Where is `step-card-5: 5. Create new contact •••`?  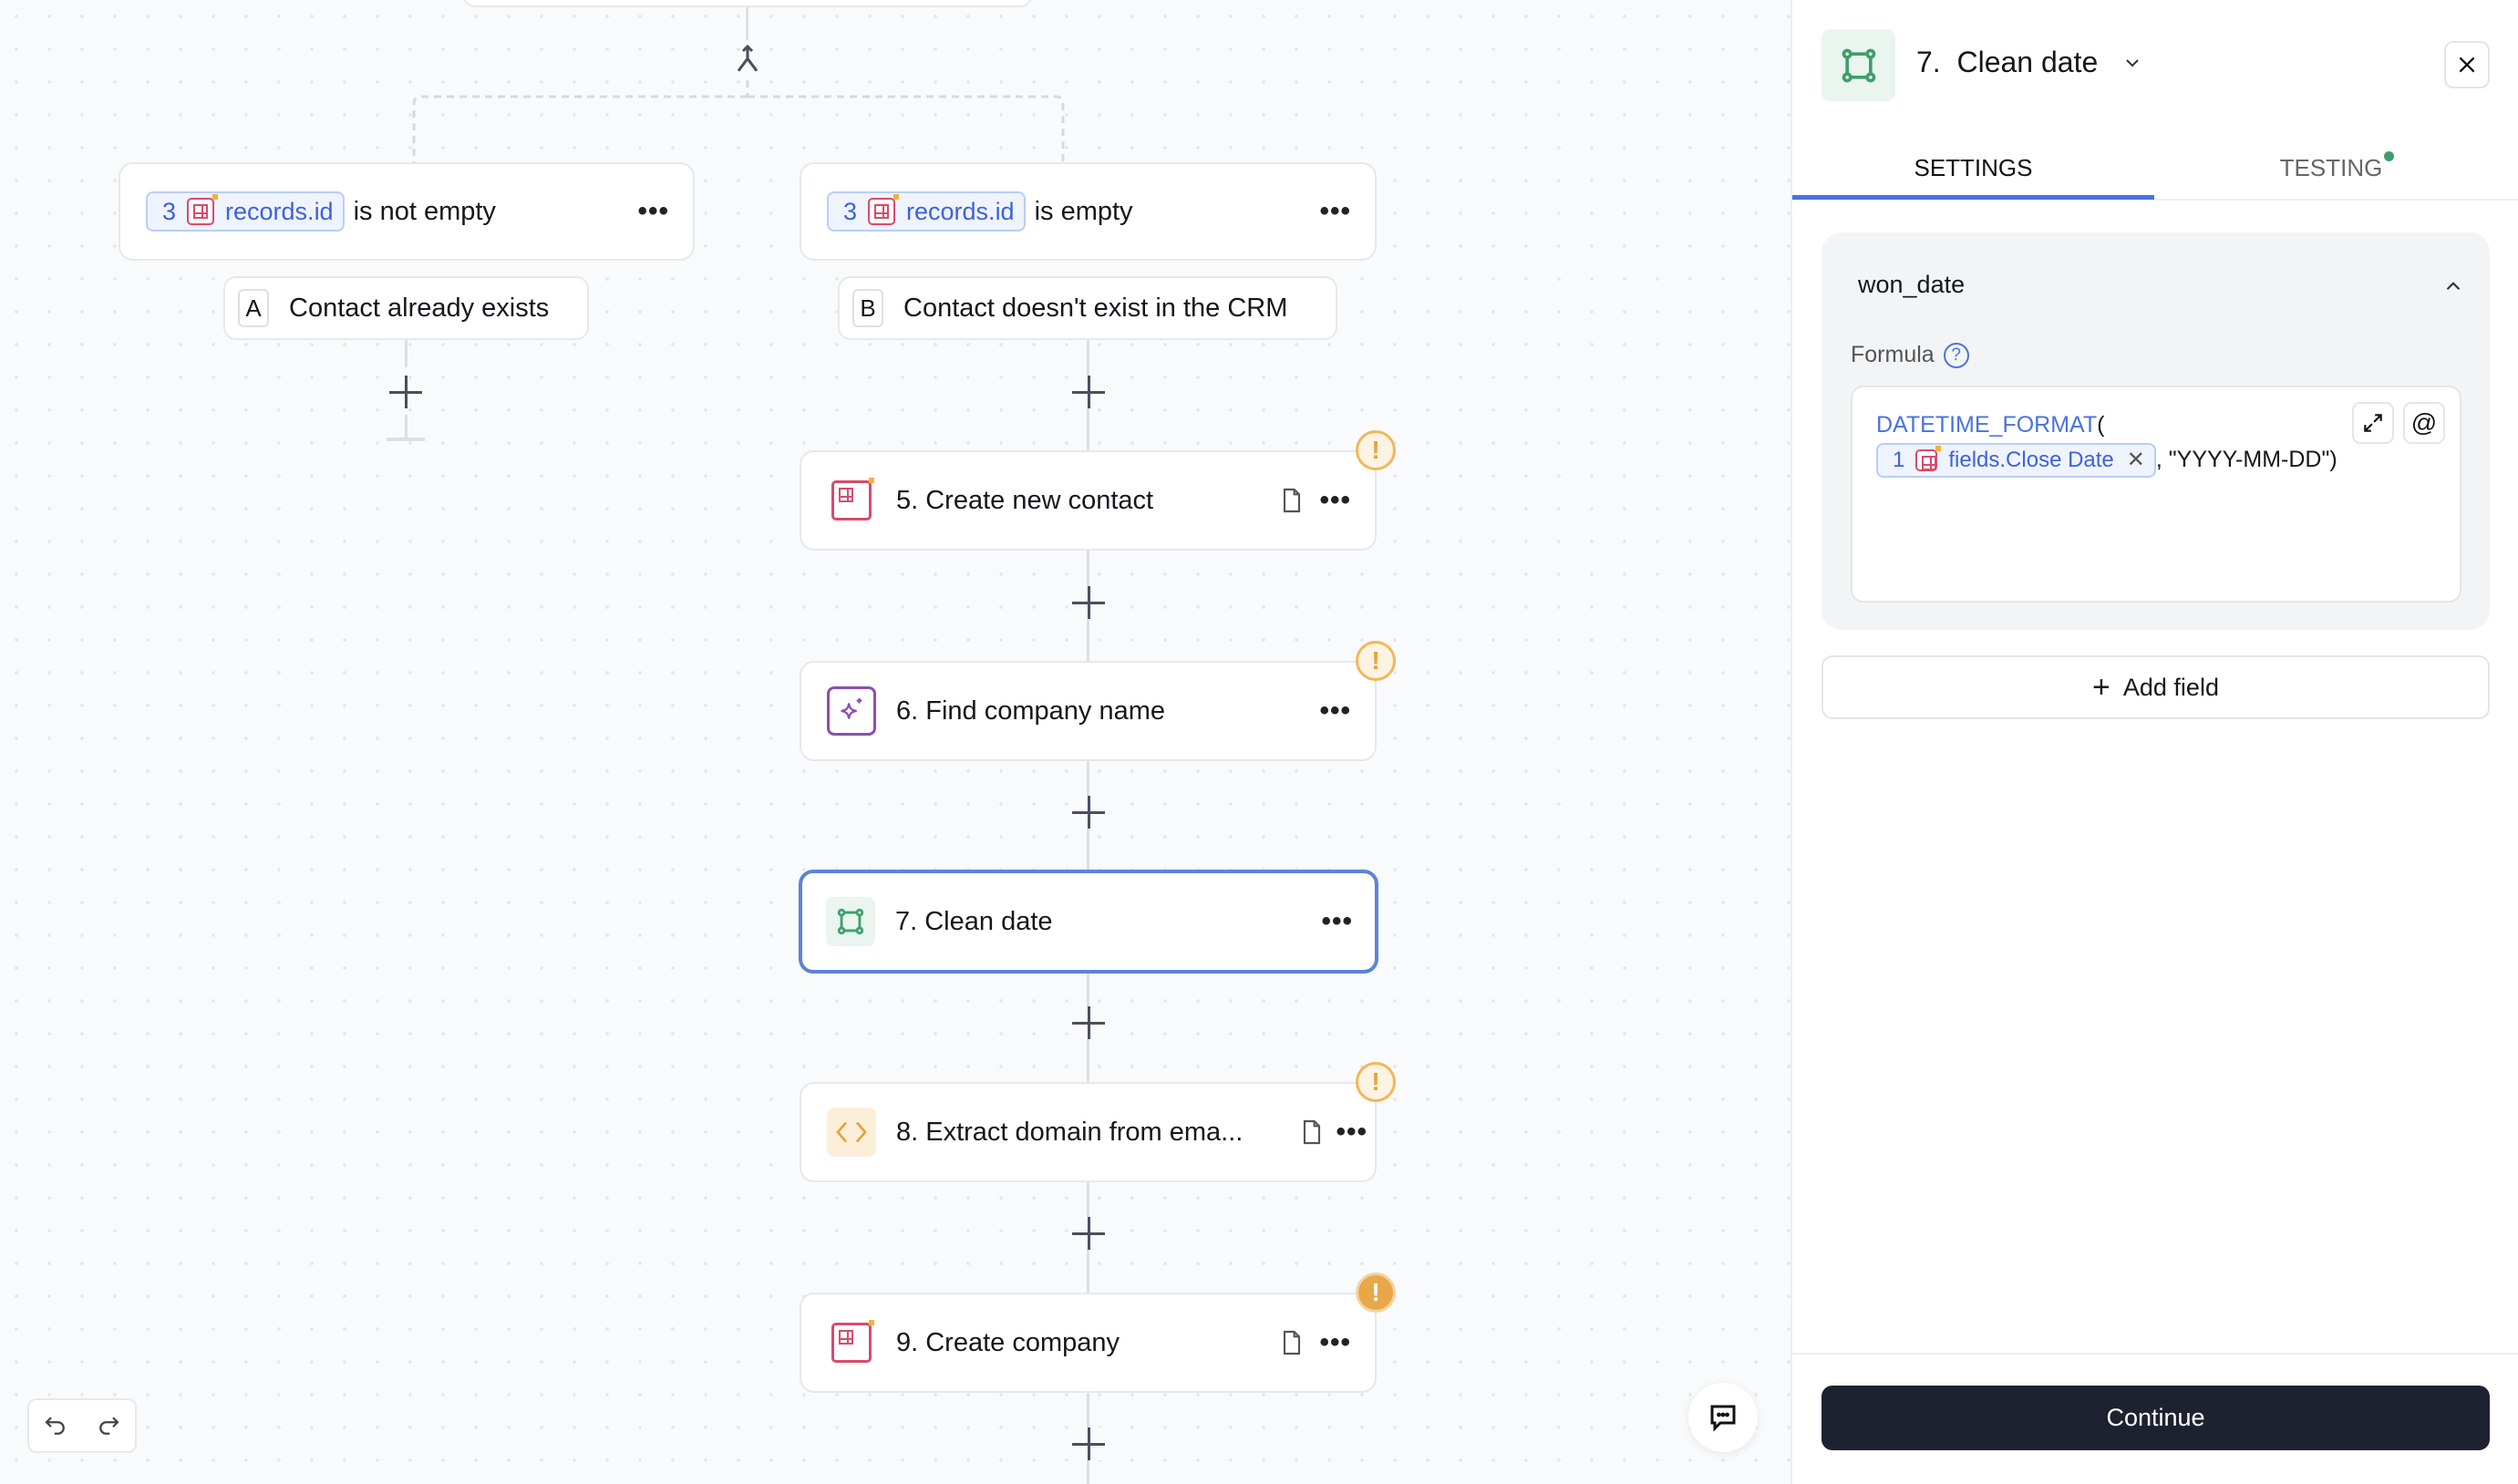
step-card-5: 5. Create new contact ••• is located at coordinates (1088, 500).